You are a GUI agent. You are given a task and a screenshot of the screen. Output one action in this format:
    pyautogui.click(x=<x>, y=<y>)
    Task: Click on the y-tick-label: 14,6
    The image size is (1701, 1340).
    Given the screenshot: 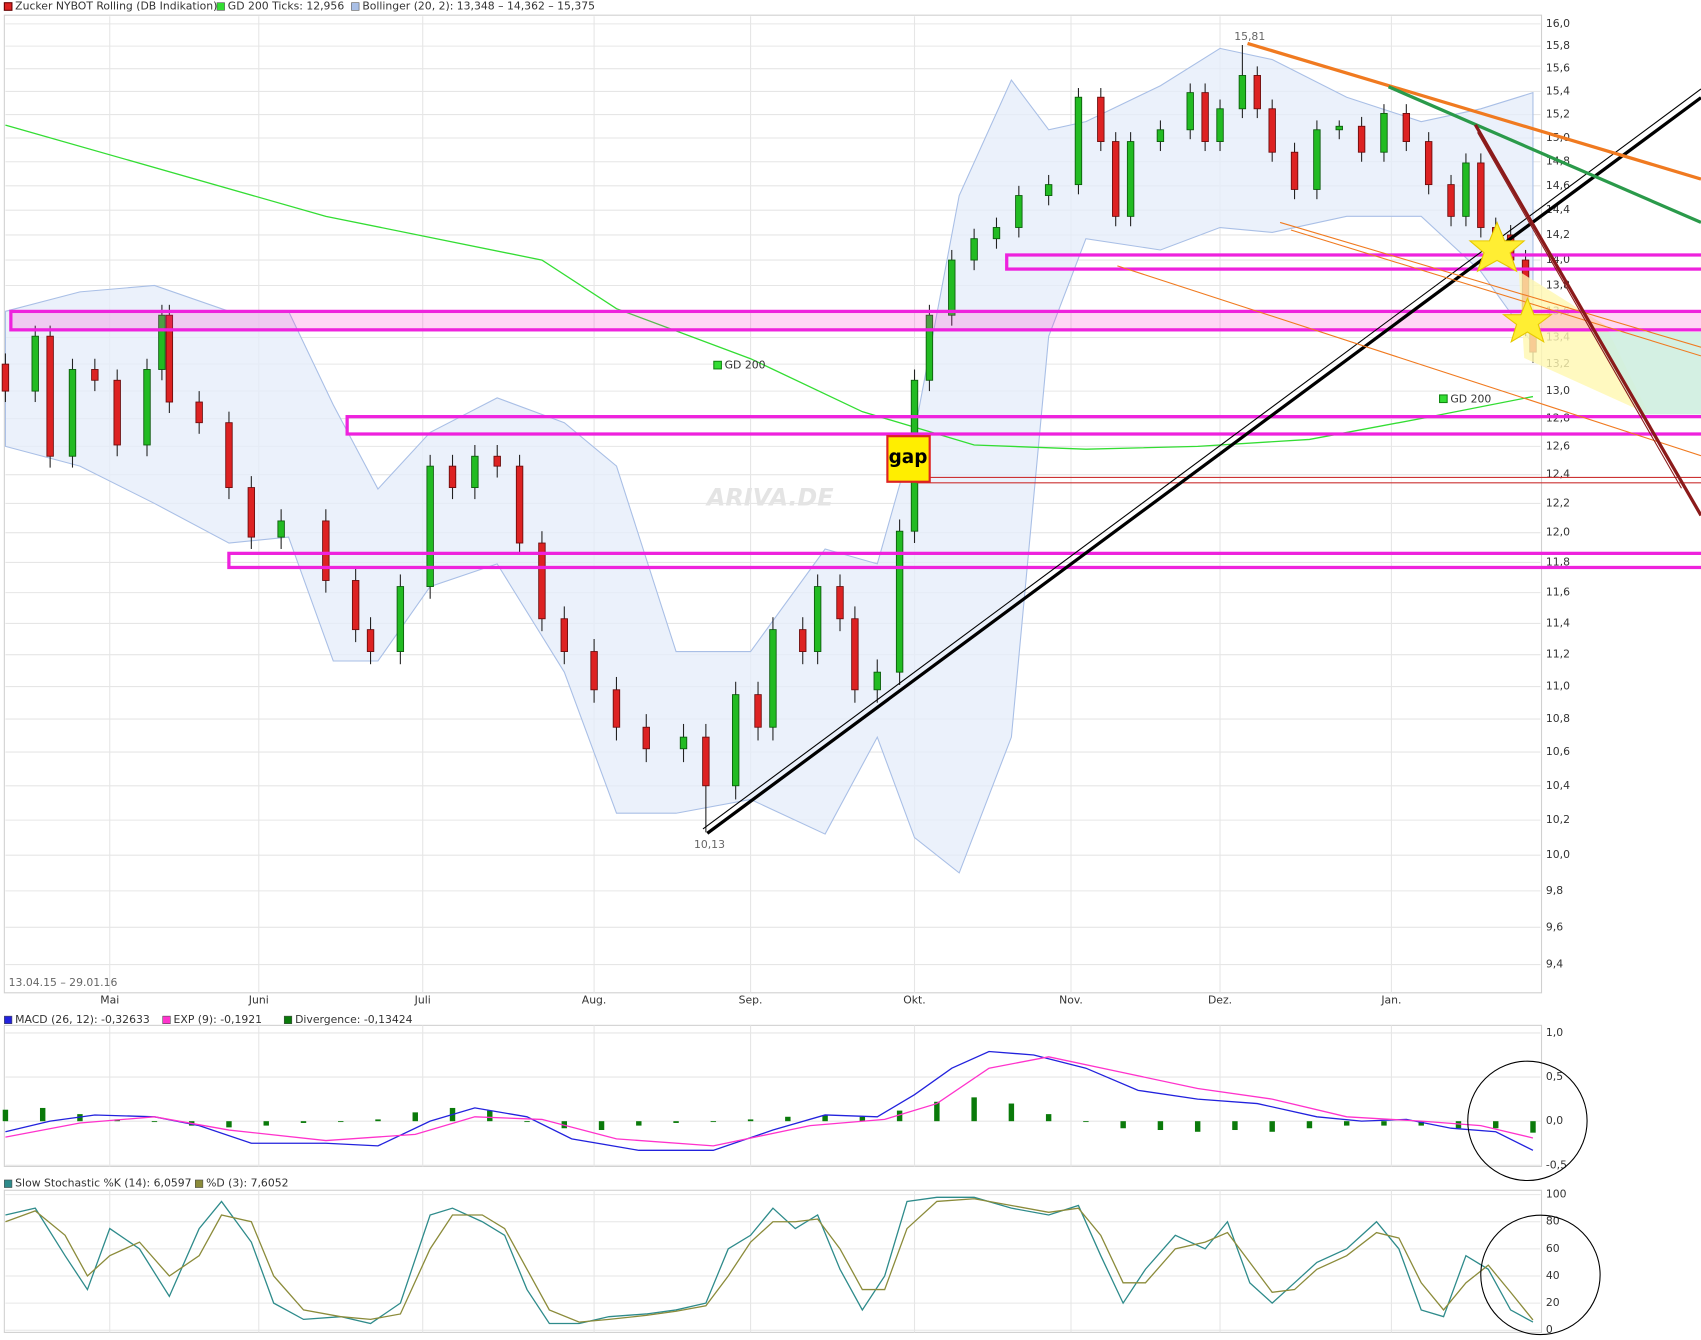 What is the action you would take?
    pyautogui.click(x=1558, y=185)
    